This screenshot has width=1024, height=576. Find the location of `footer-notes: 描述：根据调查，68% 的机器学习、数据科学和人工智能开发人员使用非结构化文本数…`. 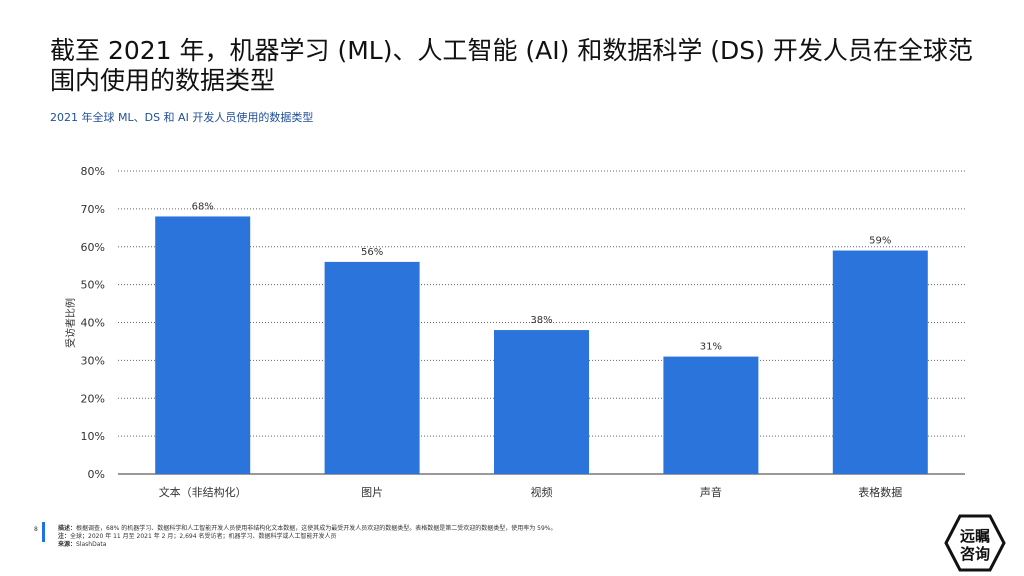

footer-notes: 描述：根据调查，68% 的机器学习、数据科学和人工智能开发人员使用非结构化文本数… is located at coordinates (307, 537).